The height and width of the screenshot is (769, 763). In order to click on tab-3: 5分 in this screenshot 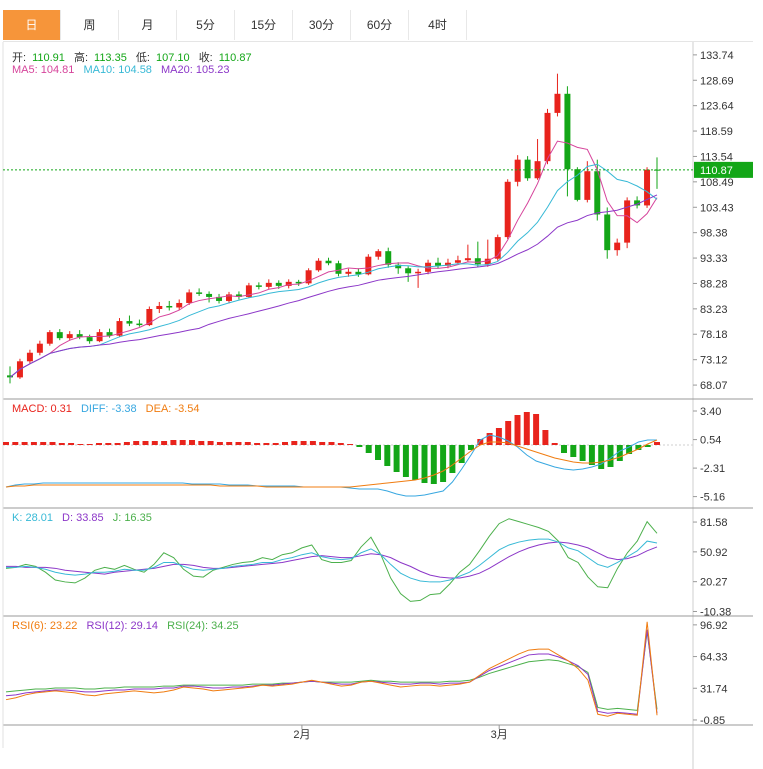, I will do `click(206, 25)`.